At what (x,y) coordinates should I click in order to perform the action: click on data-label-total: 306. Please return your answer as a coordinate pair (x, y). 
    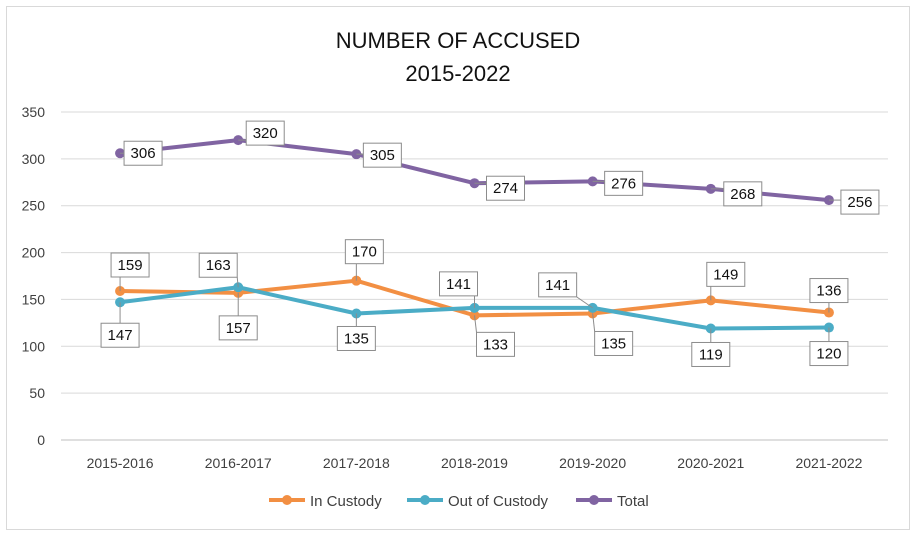
    Looking at the image, I should click on (141, 153).